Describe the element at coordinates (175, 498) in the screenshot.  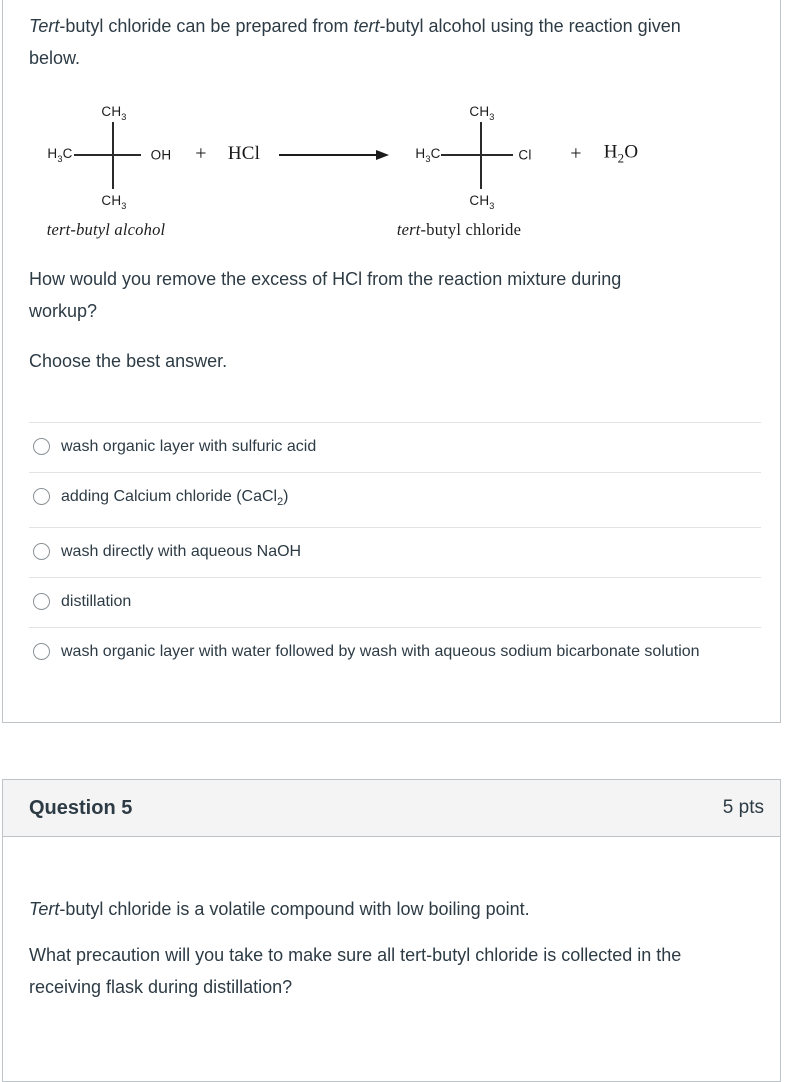
I see `answer-option-label: adding Calcium chloride (CaCl2)` at that location.